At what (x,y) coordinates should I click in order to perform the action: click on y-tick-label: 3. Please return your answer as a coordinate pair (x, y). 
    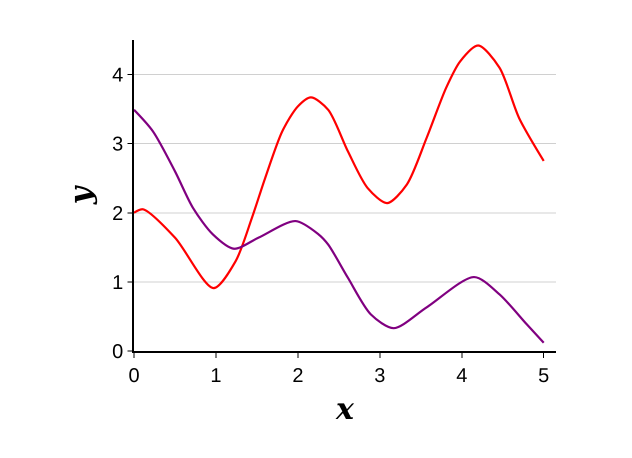
    Looking at the image, I should click on (118, 145).